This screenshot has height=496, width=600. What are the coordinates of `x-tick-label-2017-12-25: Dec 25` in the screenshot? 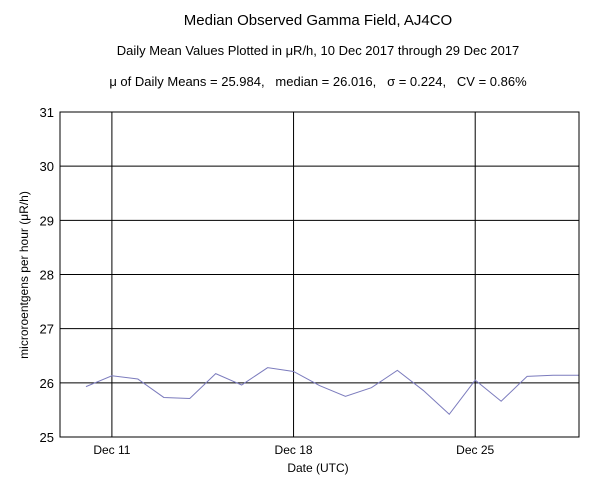 It's located at (475, 450).